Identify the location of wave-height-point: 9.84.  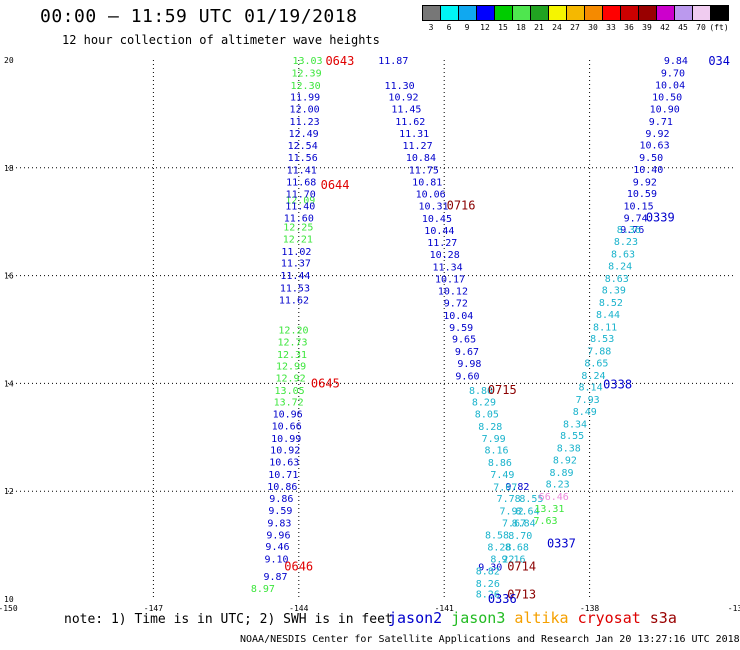
(676, 61).